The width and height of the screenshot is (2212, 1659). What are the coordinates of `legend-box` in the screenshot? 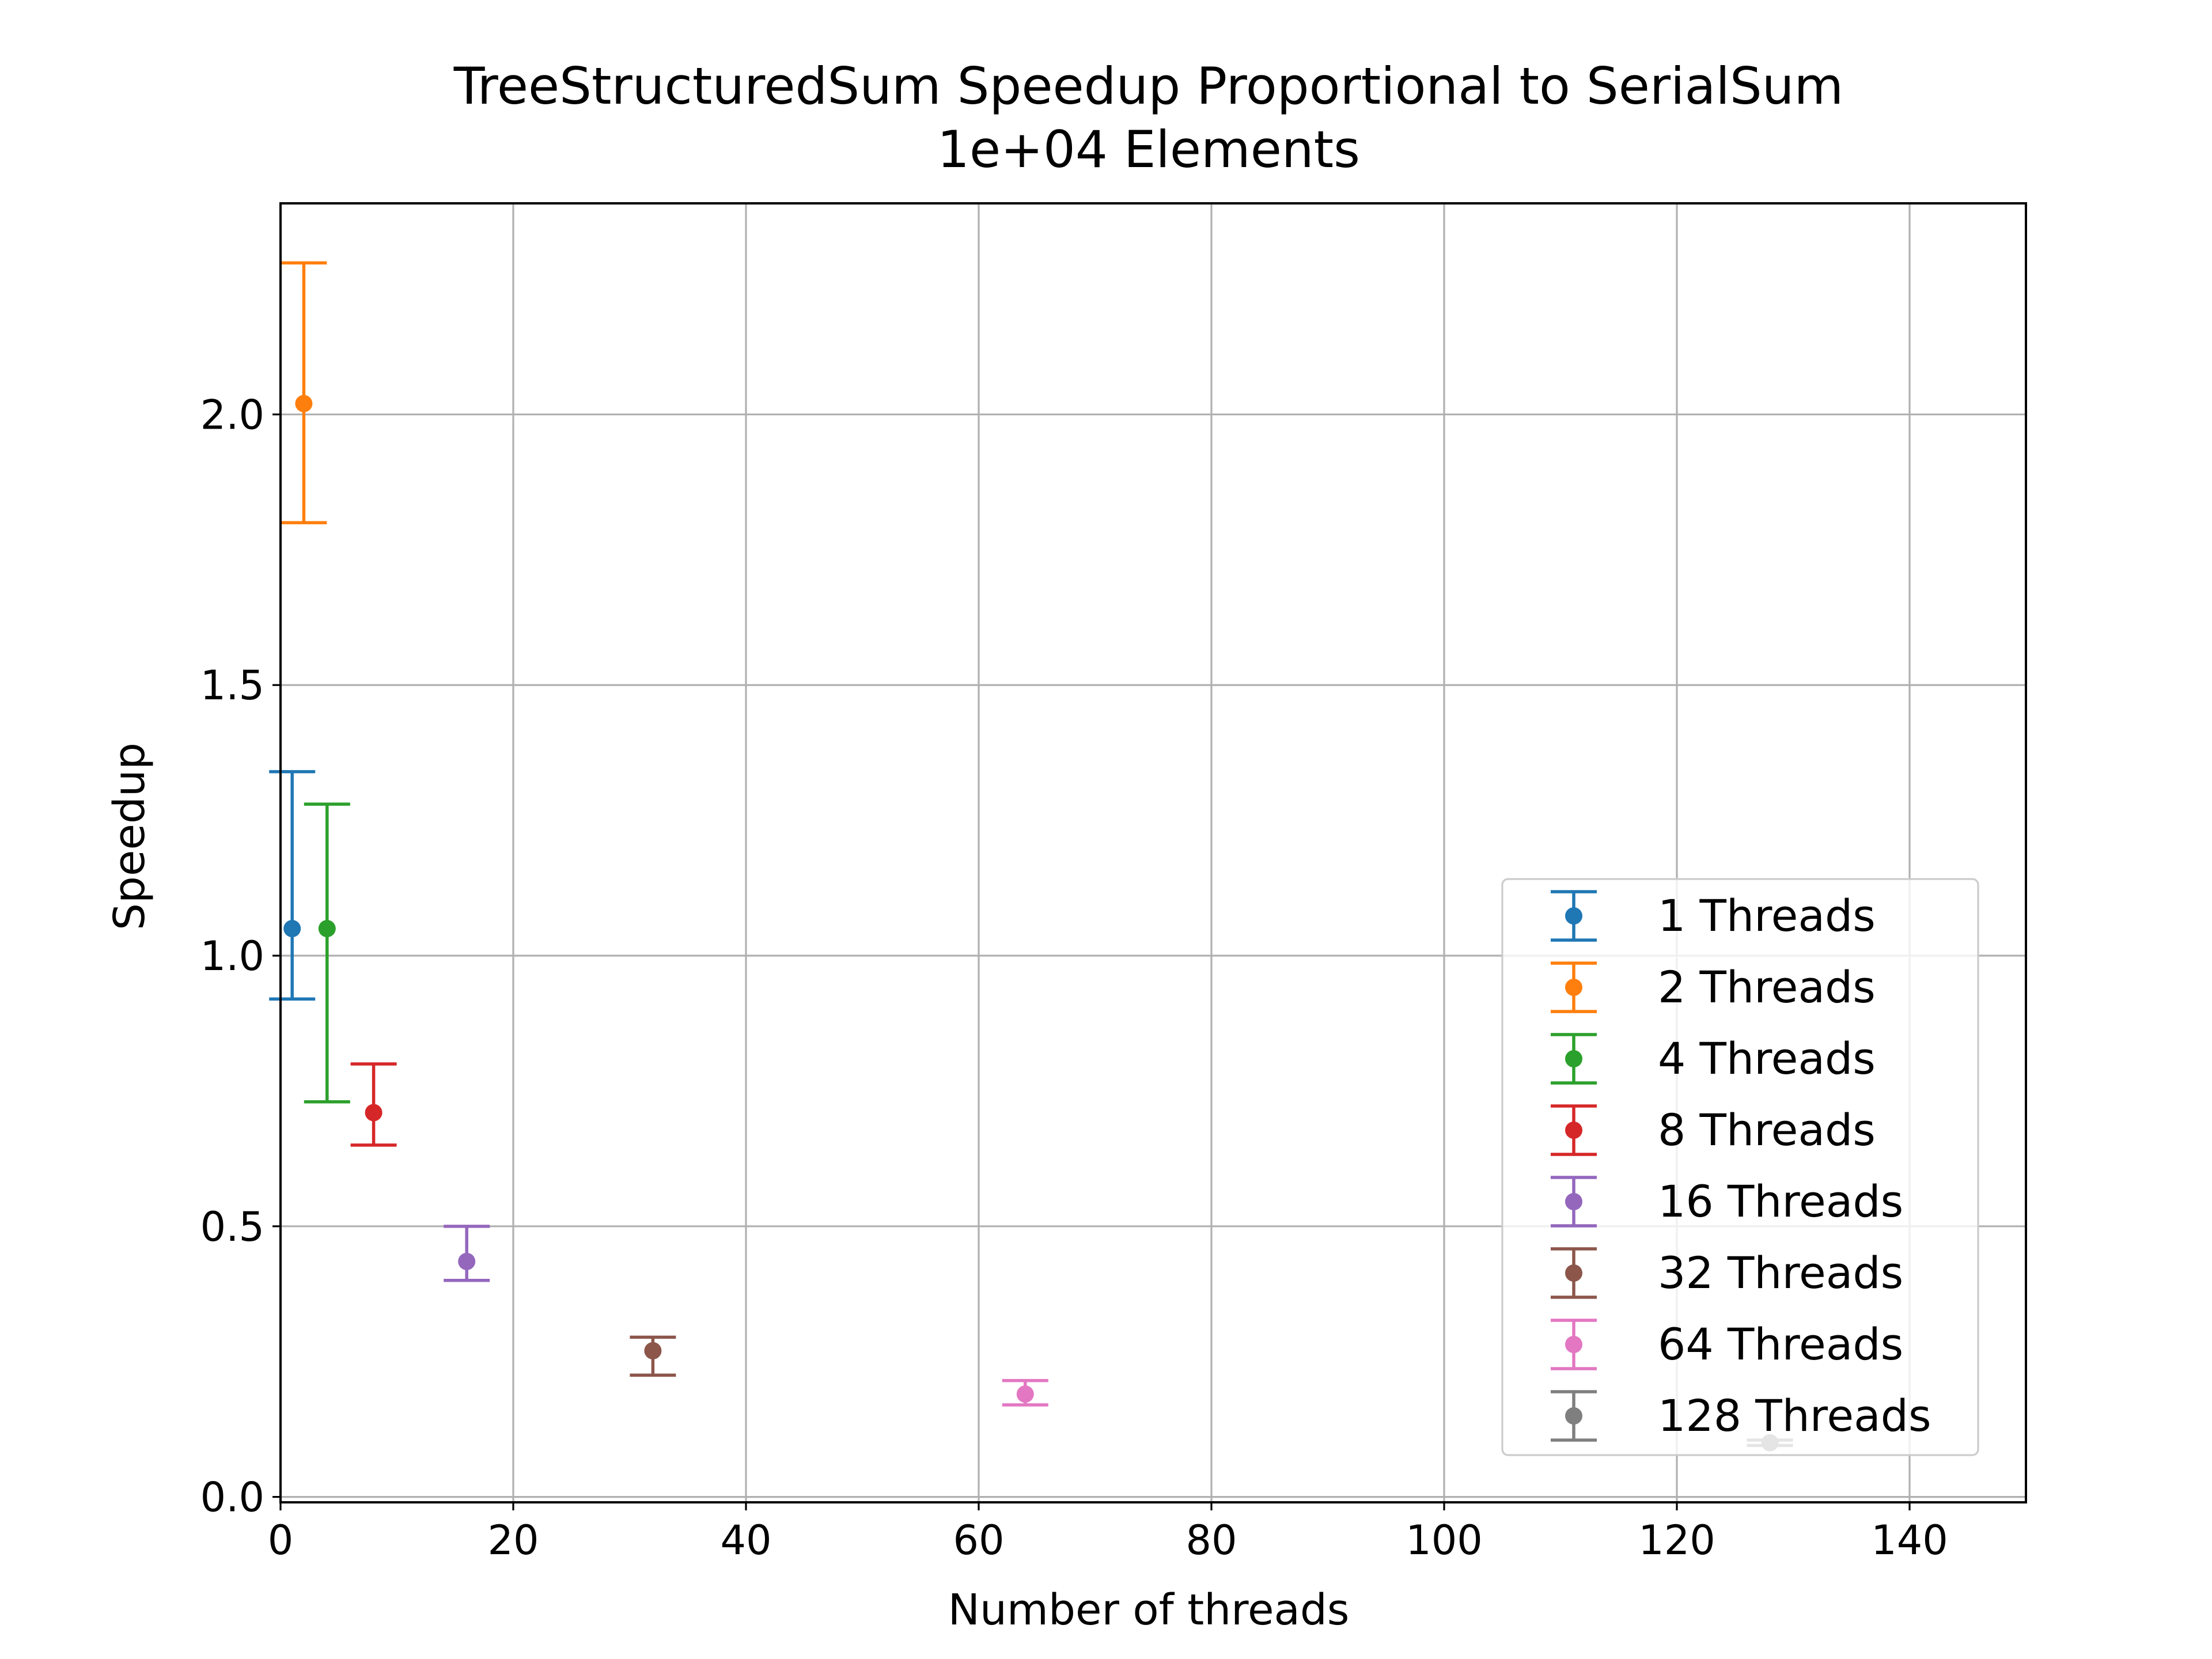 It's located at (1740, 1167).